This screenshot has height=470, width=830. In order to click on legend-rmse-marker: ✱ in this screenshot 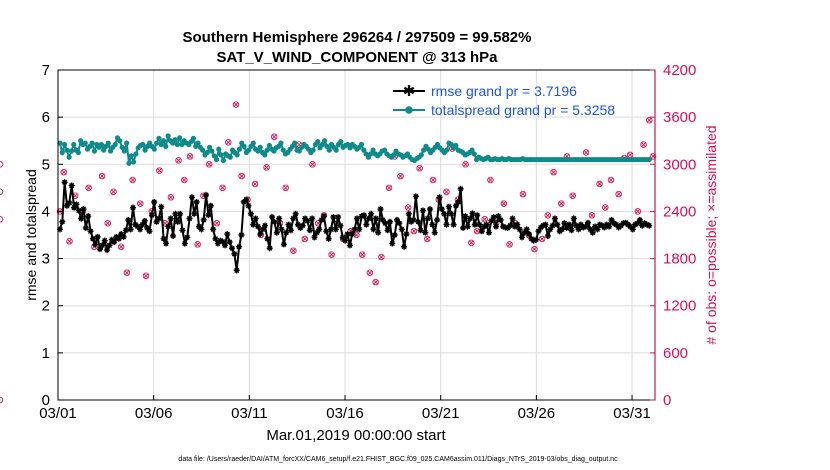, I will do `click(409, 91)`.